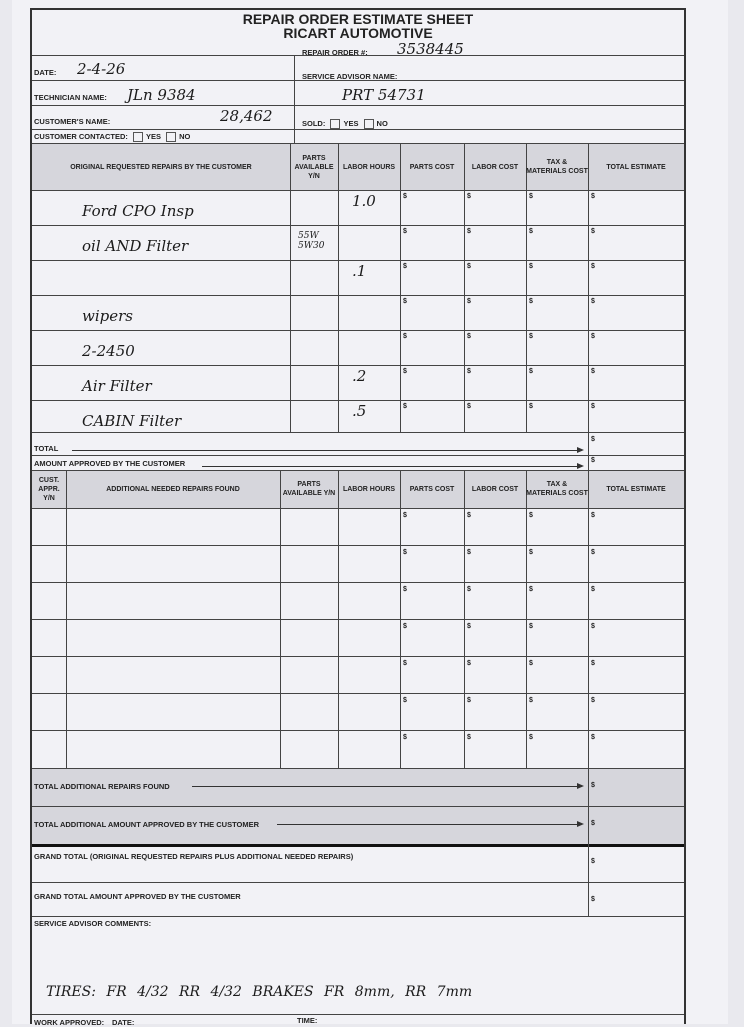 Image resolution: width=744 pixels, height=1027 pixels. I want to click on repair-item-text: oil AND Filter, so click(135, 246).